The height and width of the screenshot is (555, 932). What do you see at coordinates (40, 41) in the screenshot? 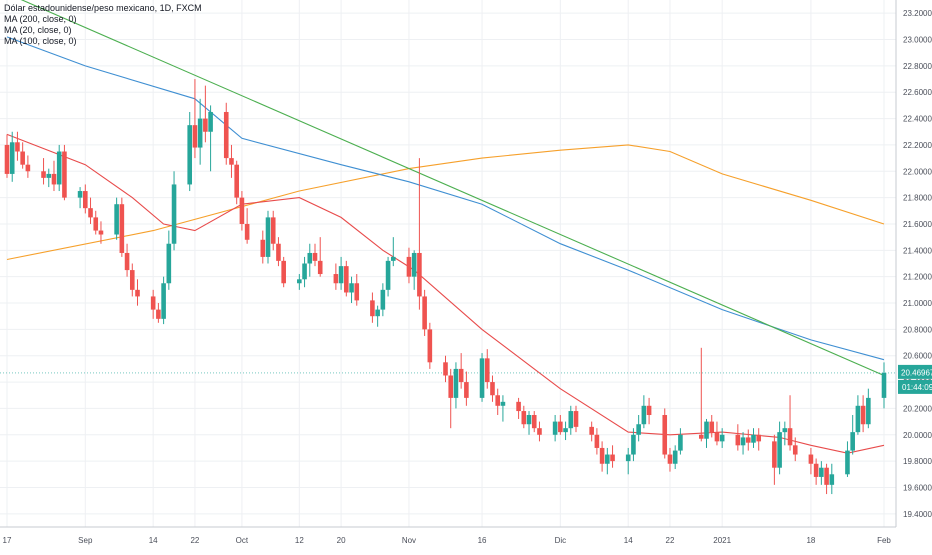
I see `legend-ma100: MA (100, close, 0)` at bounding box center [40, 41].